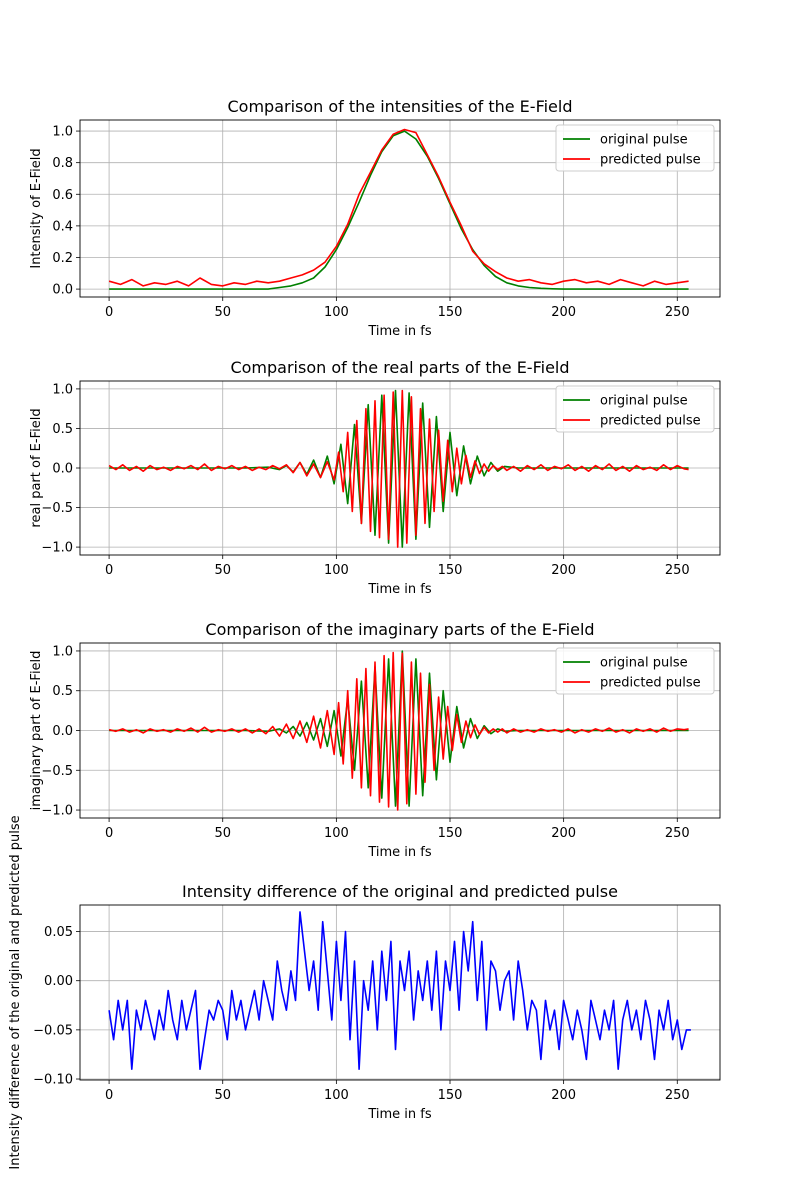  Describe the element at coordinates (36, 731) in the screenshot. I see `y-axis-label: imaginary part of E-Field` at that location.